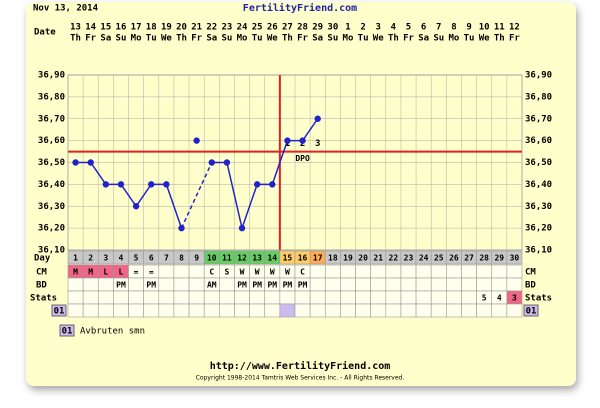 Image resolution: width=600 pixels, height=408 pixels. What do you see at coordinates (41, 286) in the screenshot?
I see `bd-label: BD` at bounding box center [41, 286].